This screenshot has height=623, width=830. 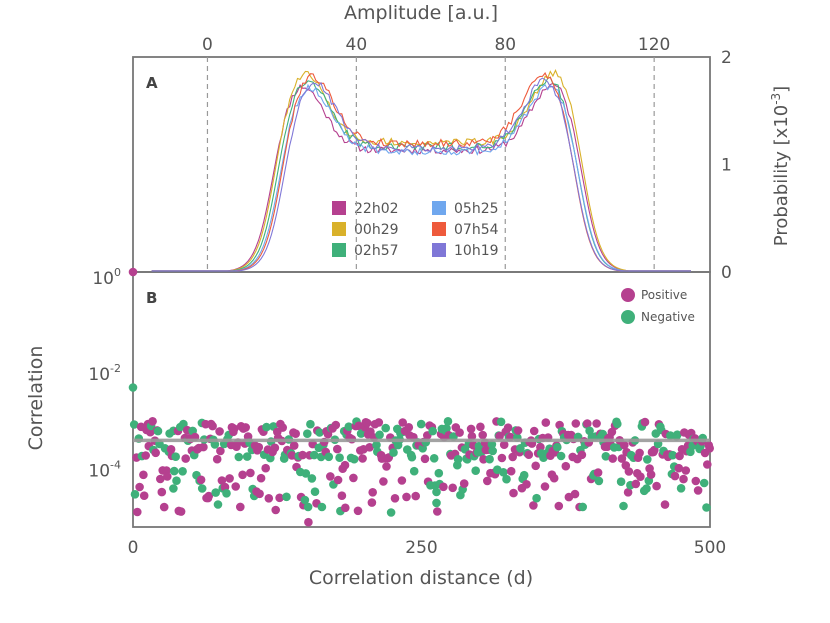 I want to click on ylabel-a-exp: -3, so click(x=776, y=99).